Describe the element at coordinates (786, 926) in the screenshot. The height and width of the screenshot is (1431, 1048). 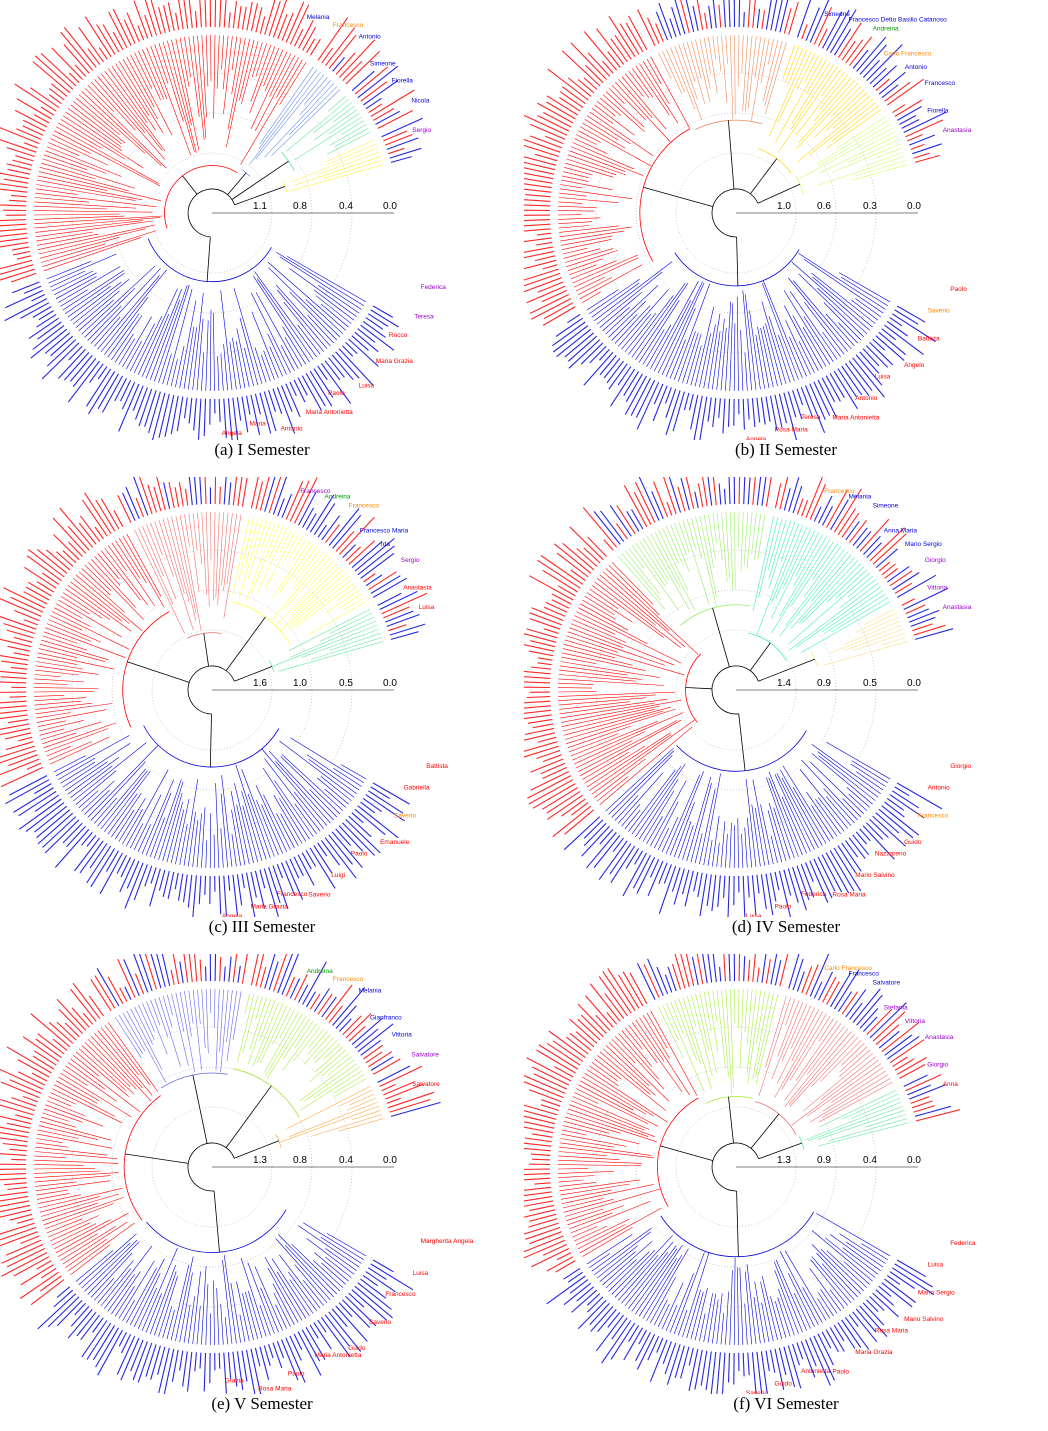
I see `panel-caption: (d) IV Semester` at that location.